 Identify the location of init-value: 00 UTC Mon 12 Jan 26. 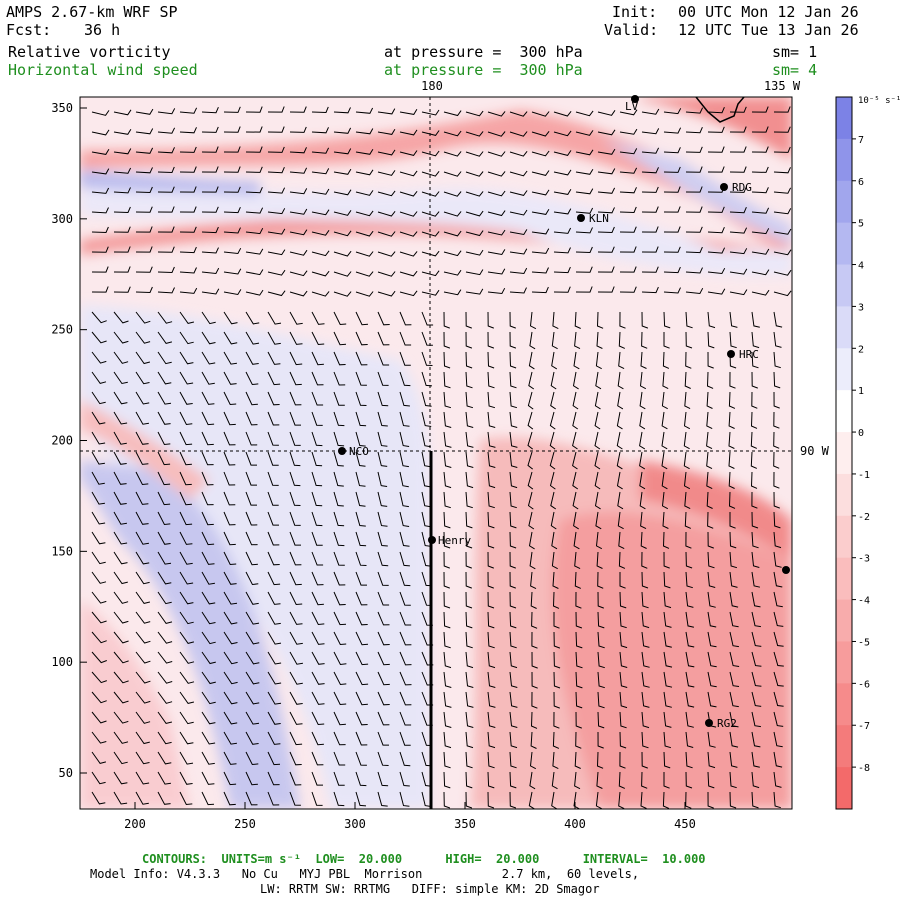
(768, 12).